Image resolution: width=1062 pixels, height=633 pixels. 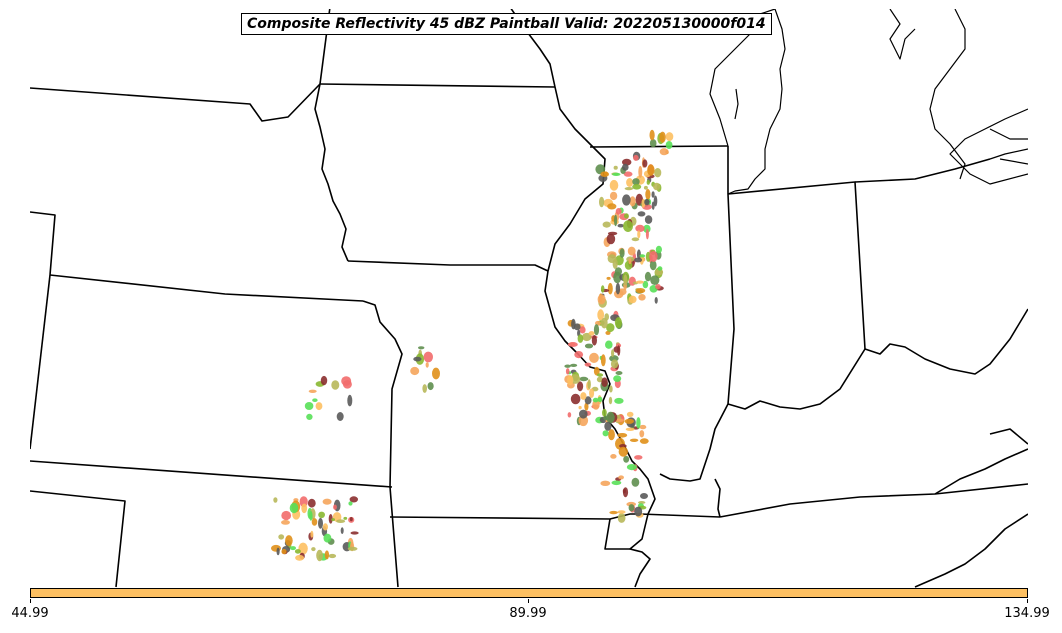 I want to click on colorbar, so click(x=529, y=593).